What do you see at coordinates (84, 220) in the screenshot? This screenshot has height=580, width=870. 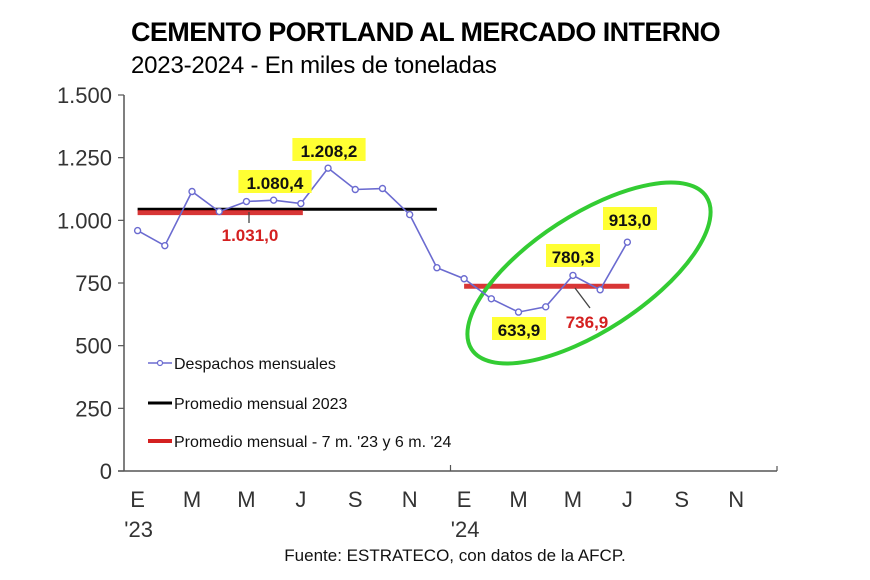 I see `y-tick-label: 1.000` at bounding box center [84, 220].